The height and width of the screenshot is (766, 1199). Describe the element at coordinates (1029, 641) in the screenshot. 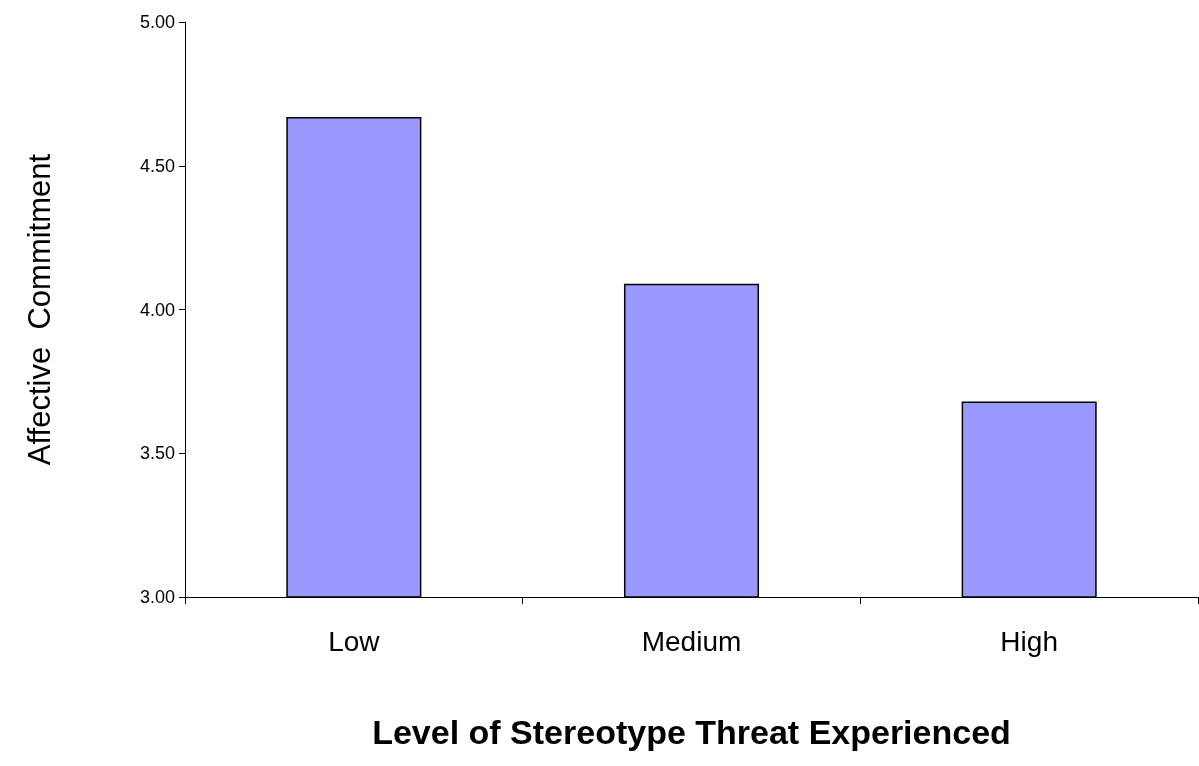

I see `x-tick-label: High` at that location.